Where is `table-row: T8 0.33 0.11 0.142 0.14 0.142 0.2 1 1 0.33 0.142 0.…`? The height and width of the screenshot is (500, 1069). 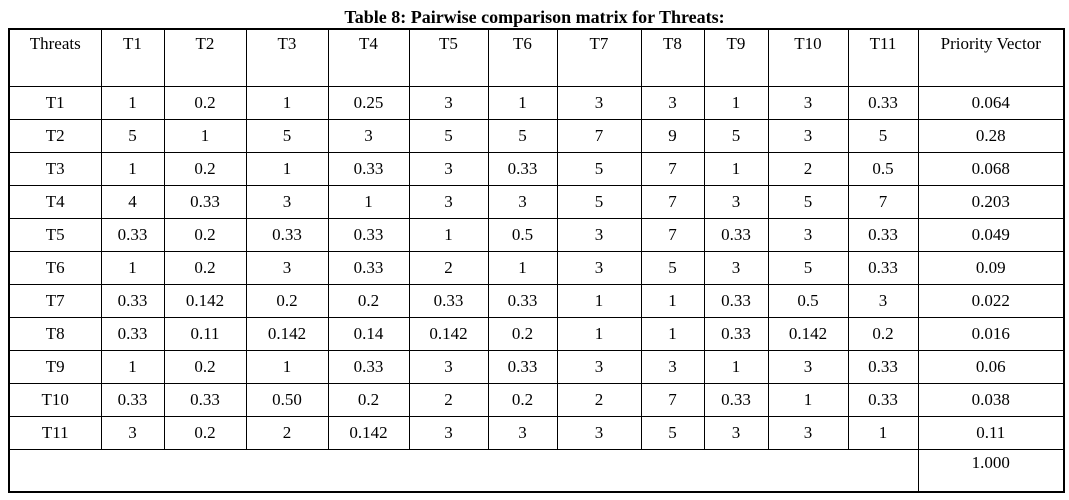
table-row: T8 0.33 0.11 0.142 0.14 0.142 0.2 1 1 0.33 0.142 0.… is located at coordinates (536, 334).